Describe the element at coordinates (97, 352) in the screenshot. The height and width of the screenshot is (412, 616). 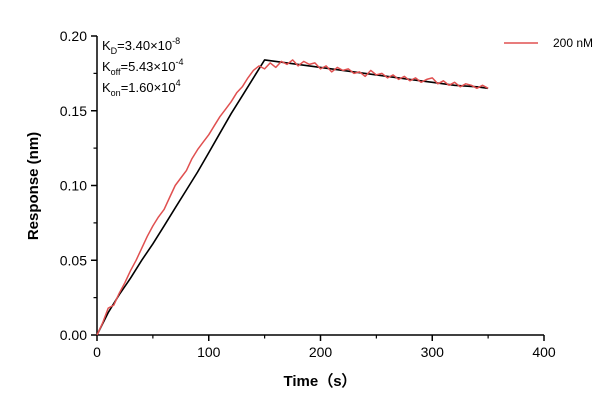
I see `x-tick-label: 0` at that location.